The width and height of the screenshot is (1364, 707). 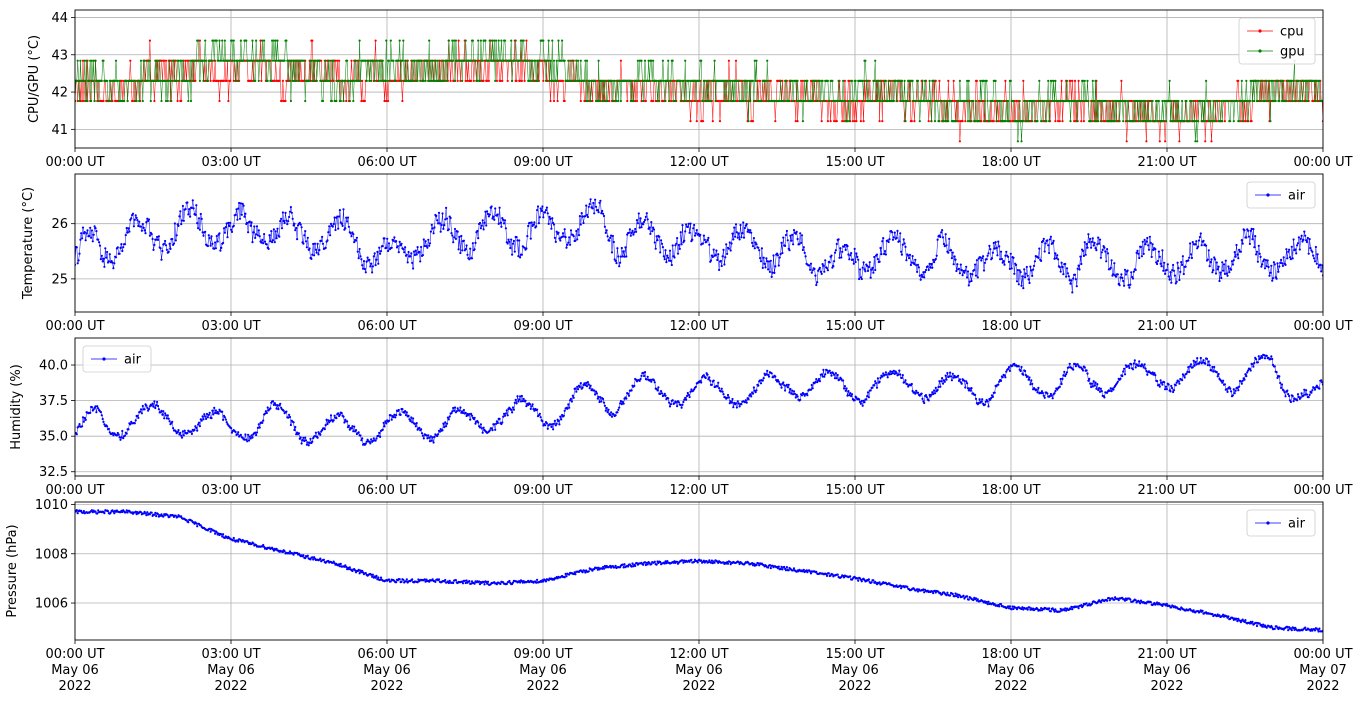 What do you see at coordinates (1297, 196) in the screenshot?
I see `legend-label: air` at bounding box center [1297, 196].